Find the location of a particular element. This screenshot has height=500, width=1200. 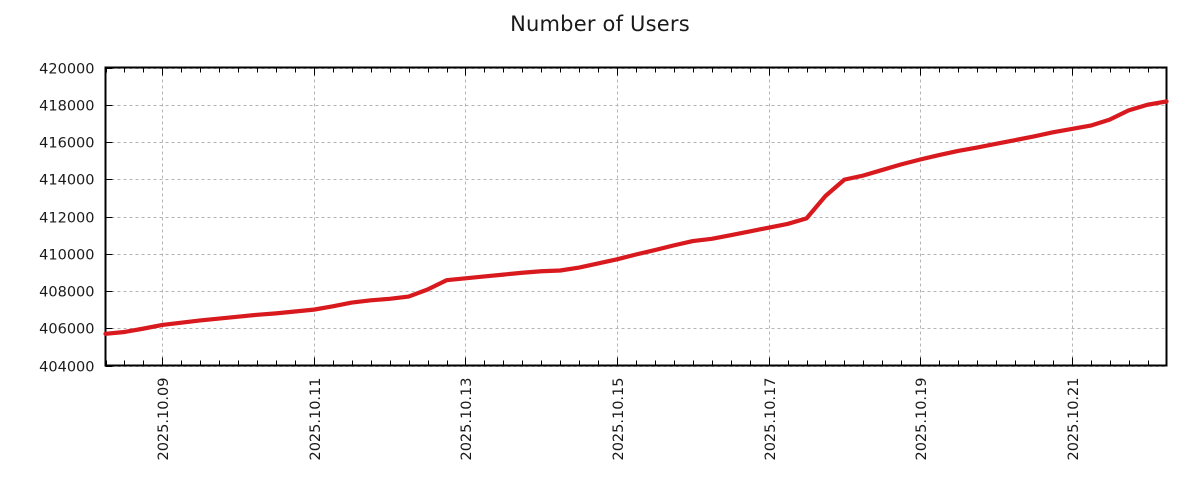

y-tick-label: 418000 is located at coordinates (66, 107).